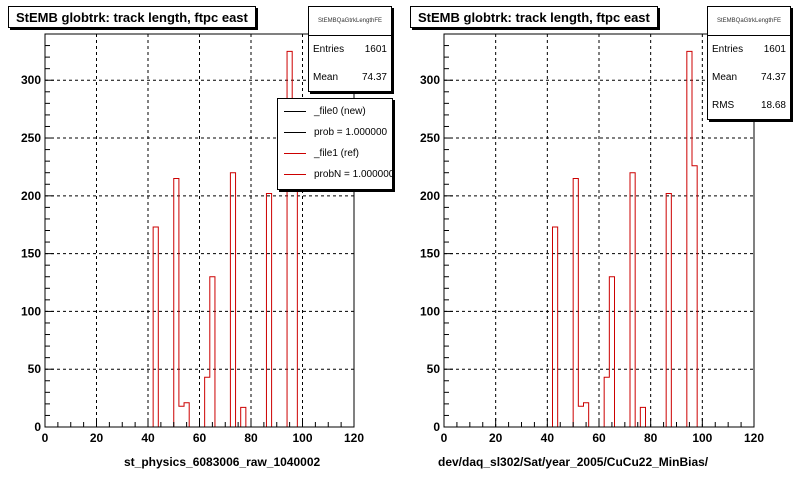 The width and height of the screenshot is (800, 480). I want to click on legend-label-probn: probN = 1.000000, so click(353, 174).